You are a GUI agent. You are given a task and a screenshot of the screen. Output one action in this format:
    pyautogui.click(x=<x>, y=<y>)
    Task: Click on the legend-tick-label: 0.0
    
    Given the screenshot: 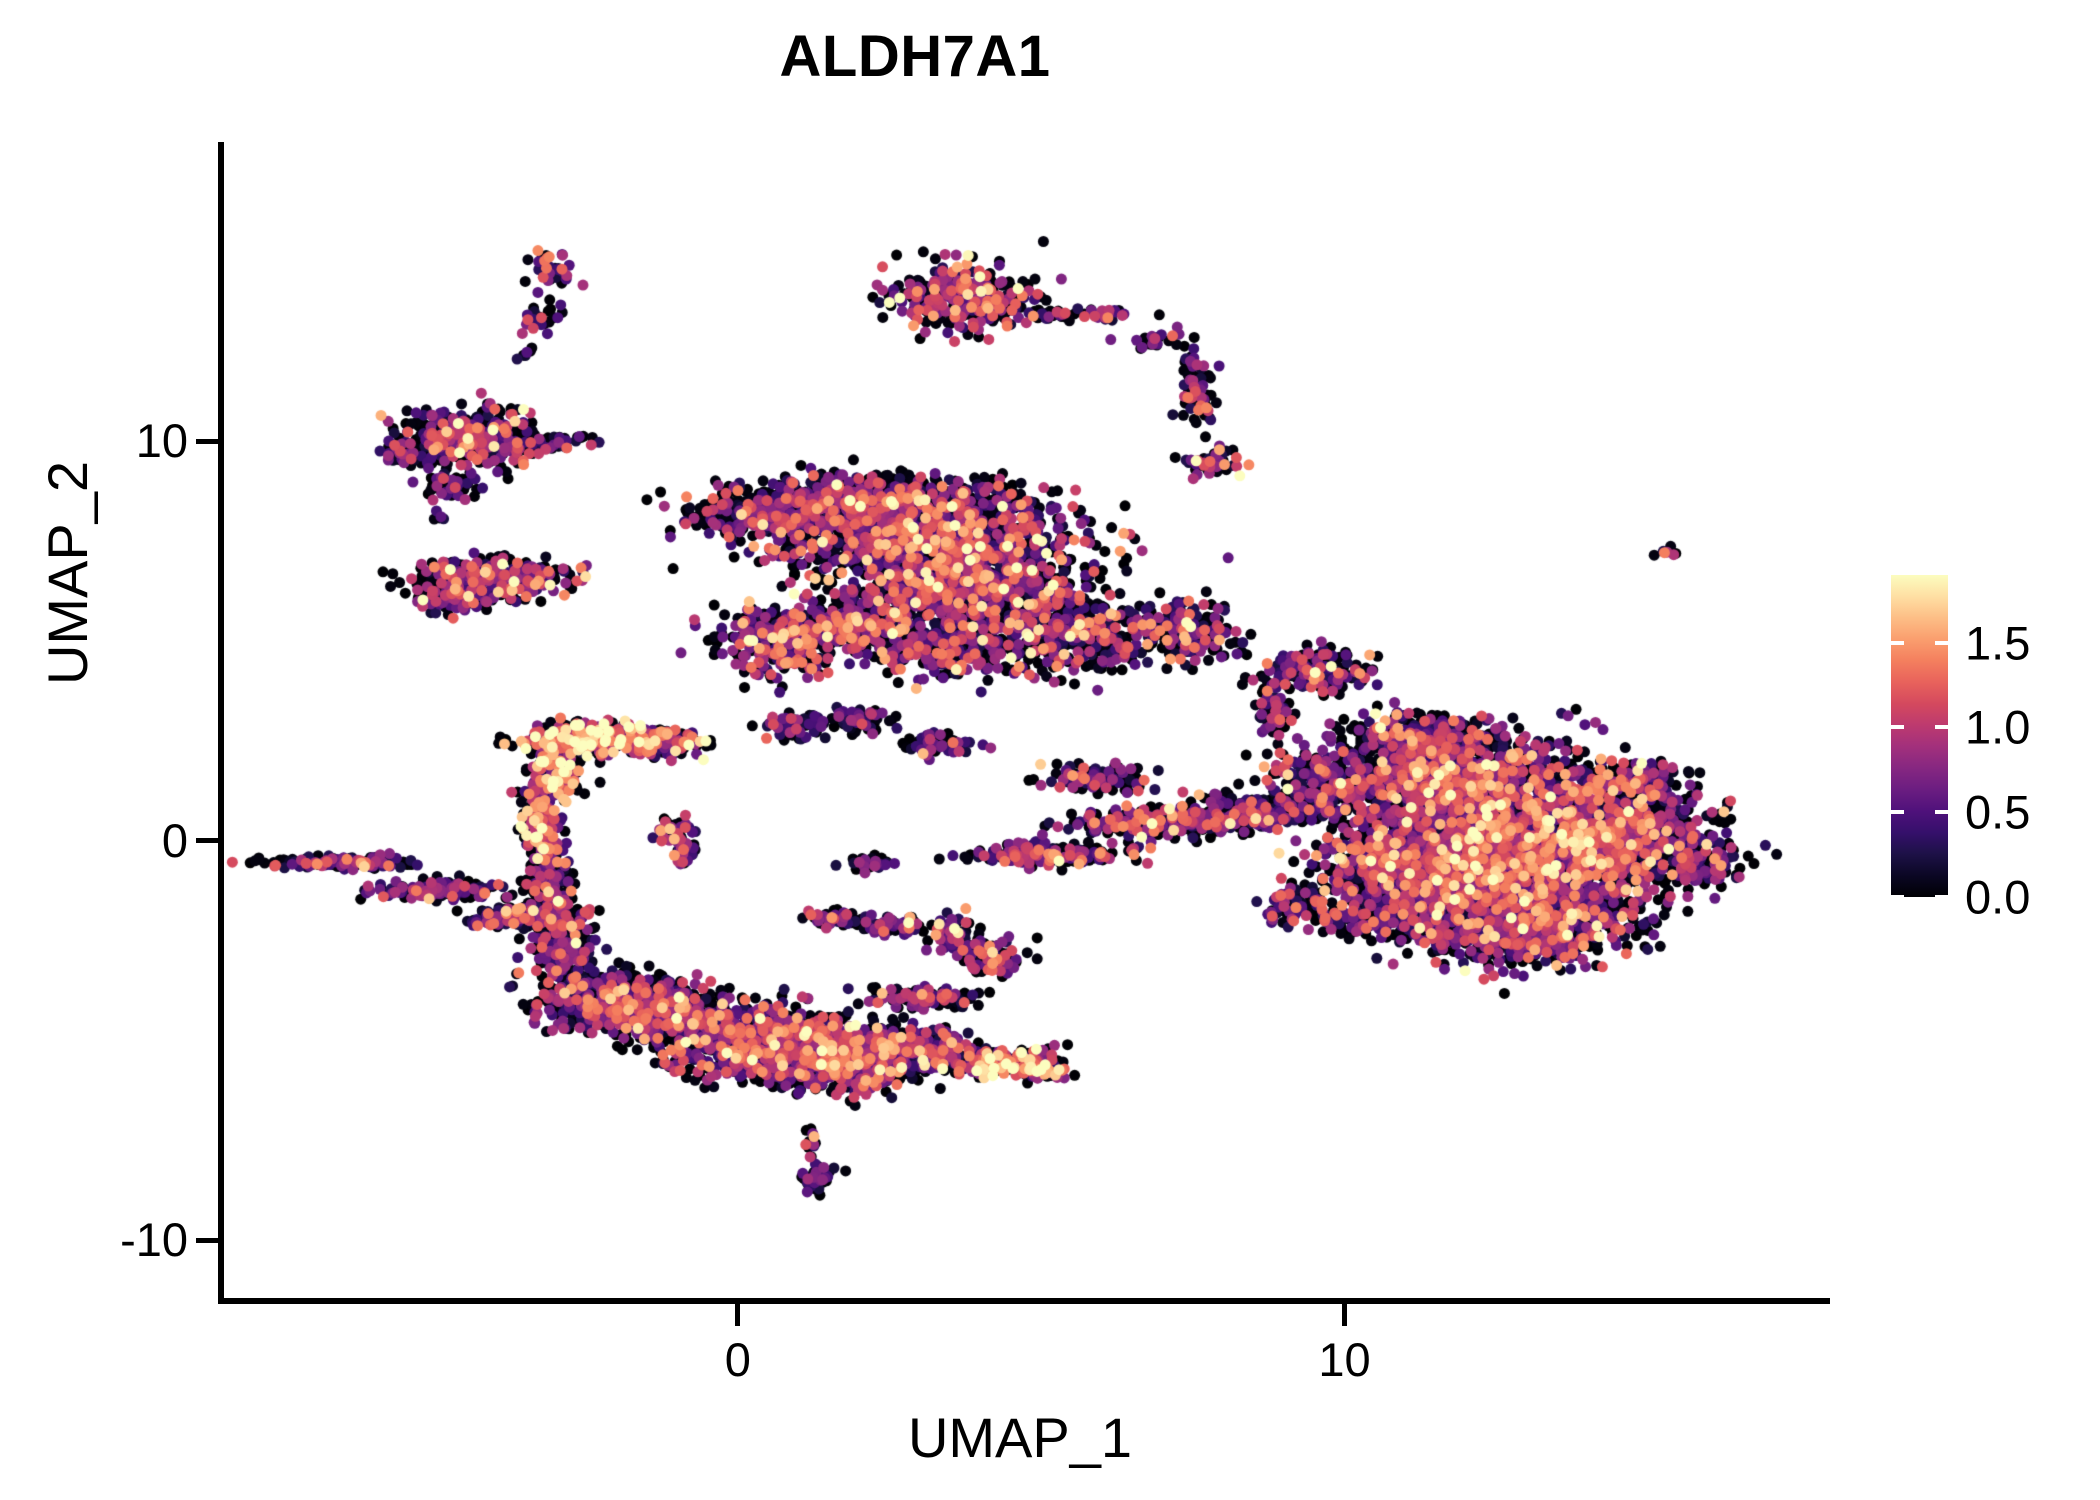 What is the action you would take?
    pyautogui.click(x=1998, y=897)
    